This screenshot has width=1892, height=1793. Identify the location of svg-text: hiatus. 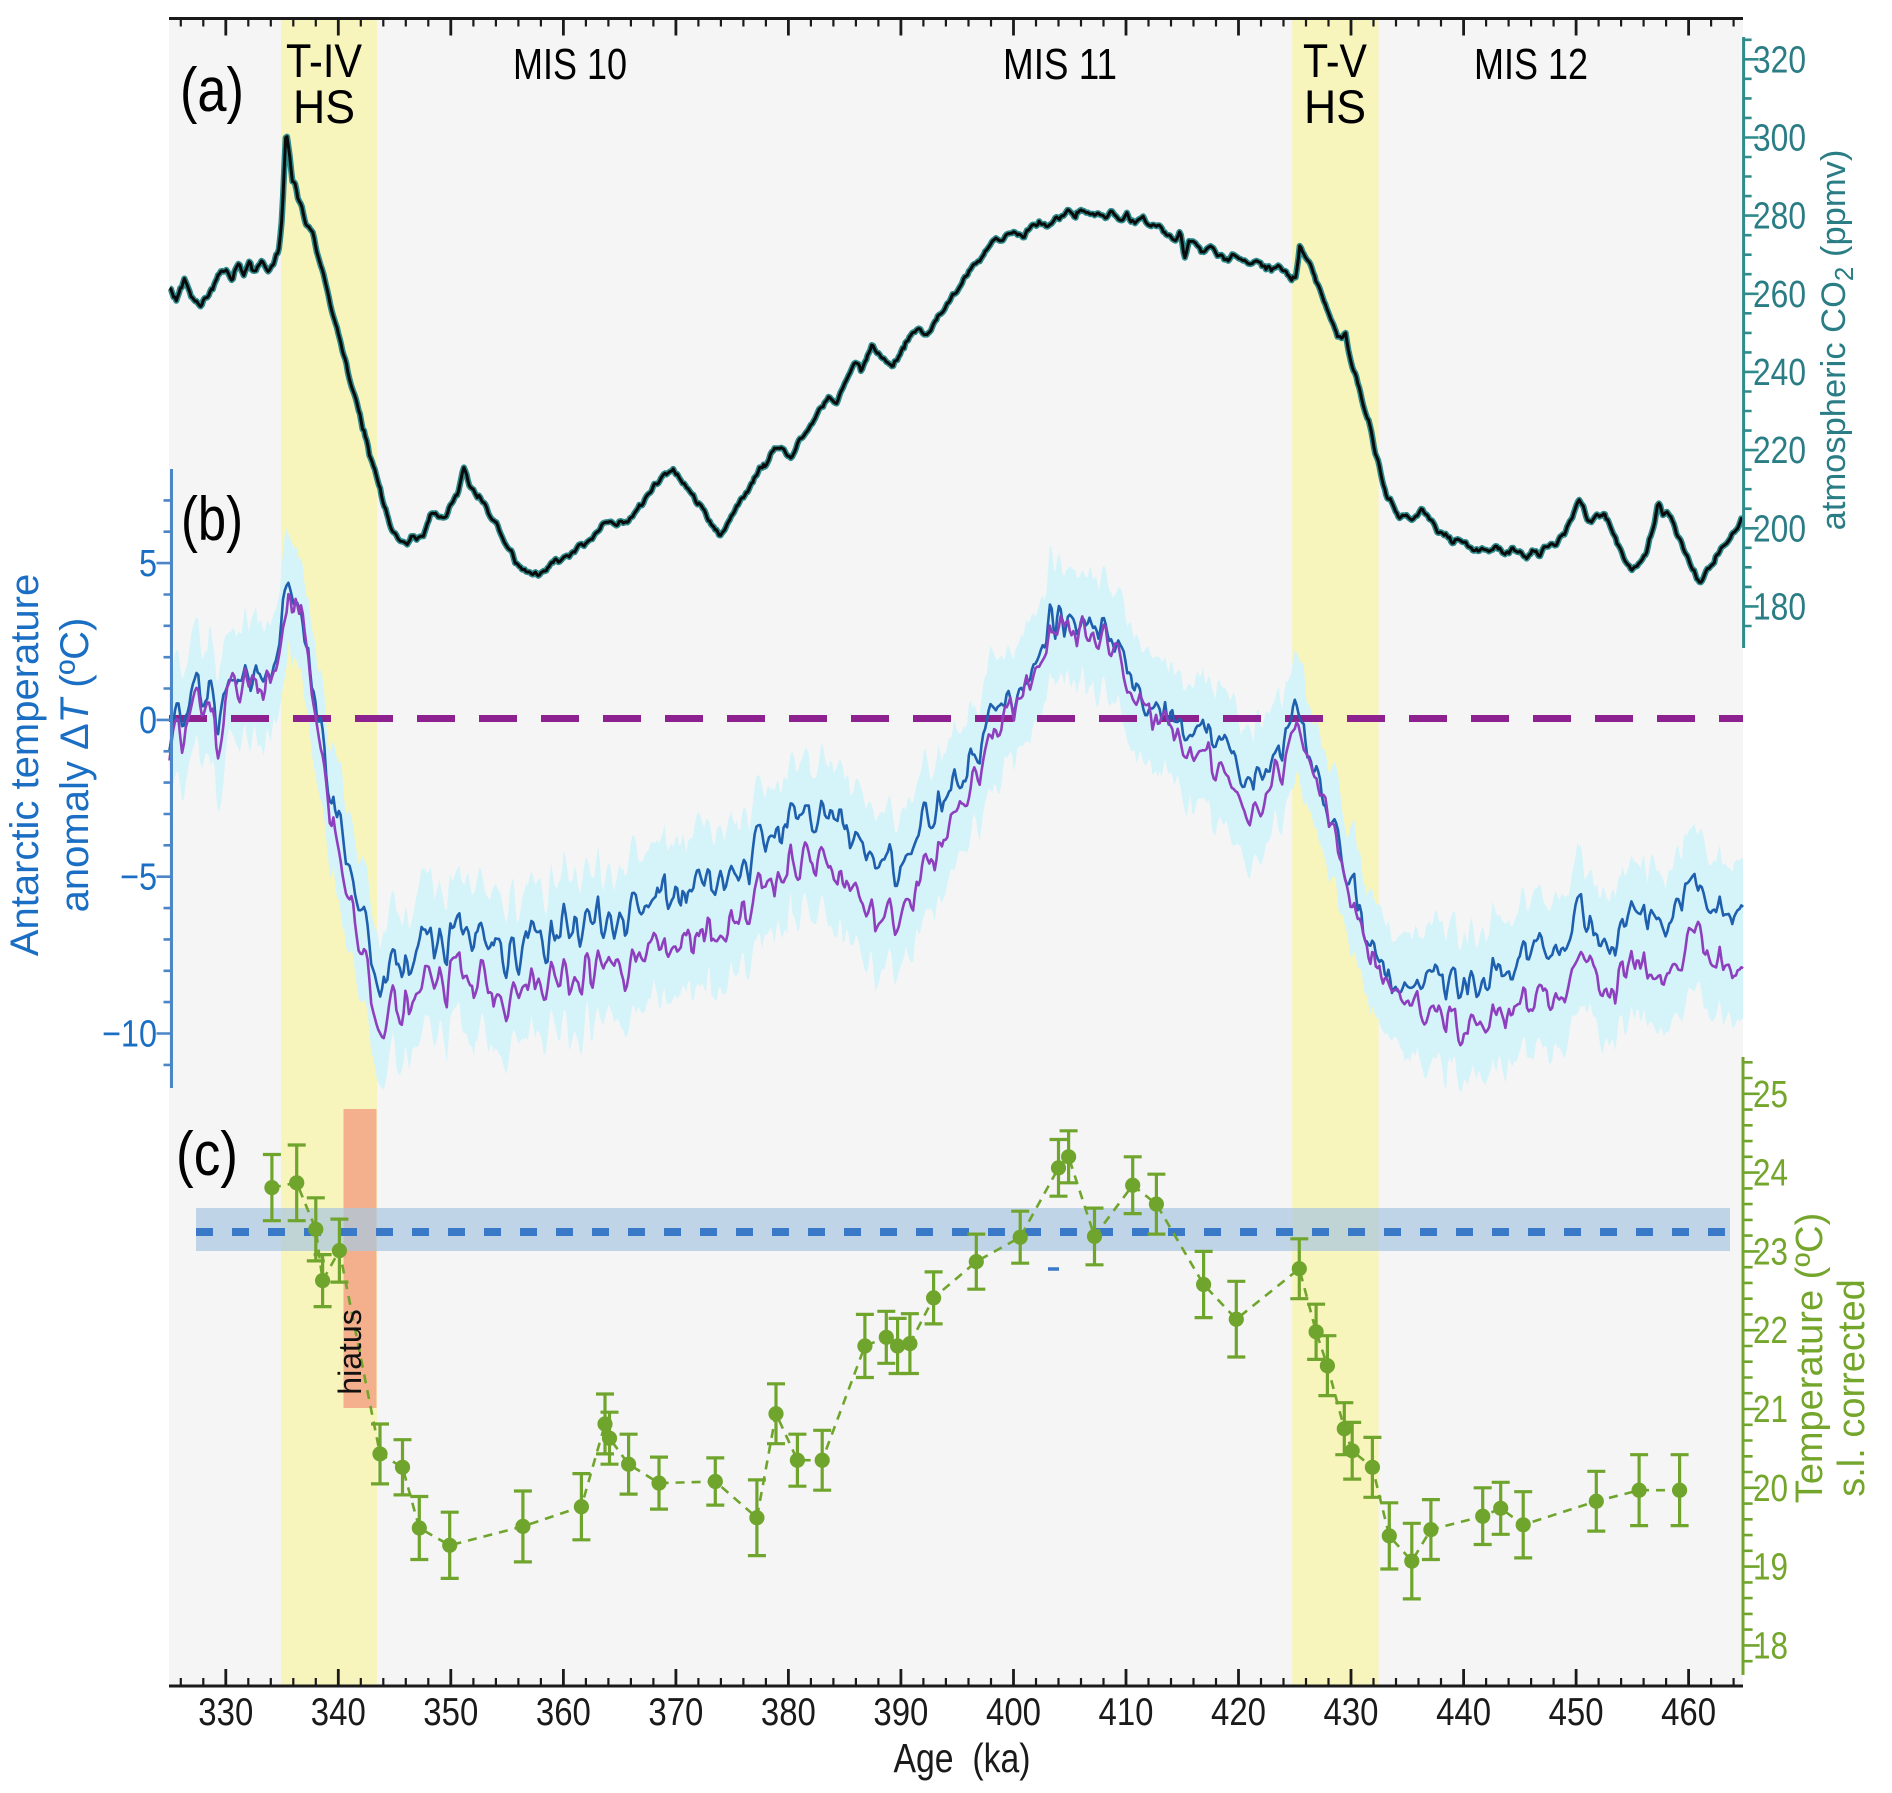
(350, 1351).